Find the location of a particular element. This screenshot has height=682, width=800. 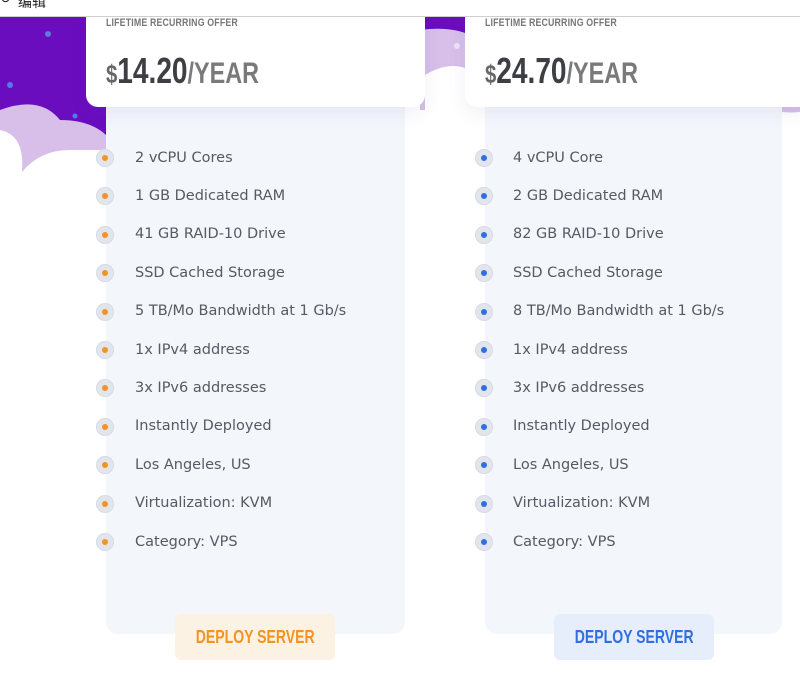

price: $14.20/YEAR is located at coordinates (182, 71).